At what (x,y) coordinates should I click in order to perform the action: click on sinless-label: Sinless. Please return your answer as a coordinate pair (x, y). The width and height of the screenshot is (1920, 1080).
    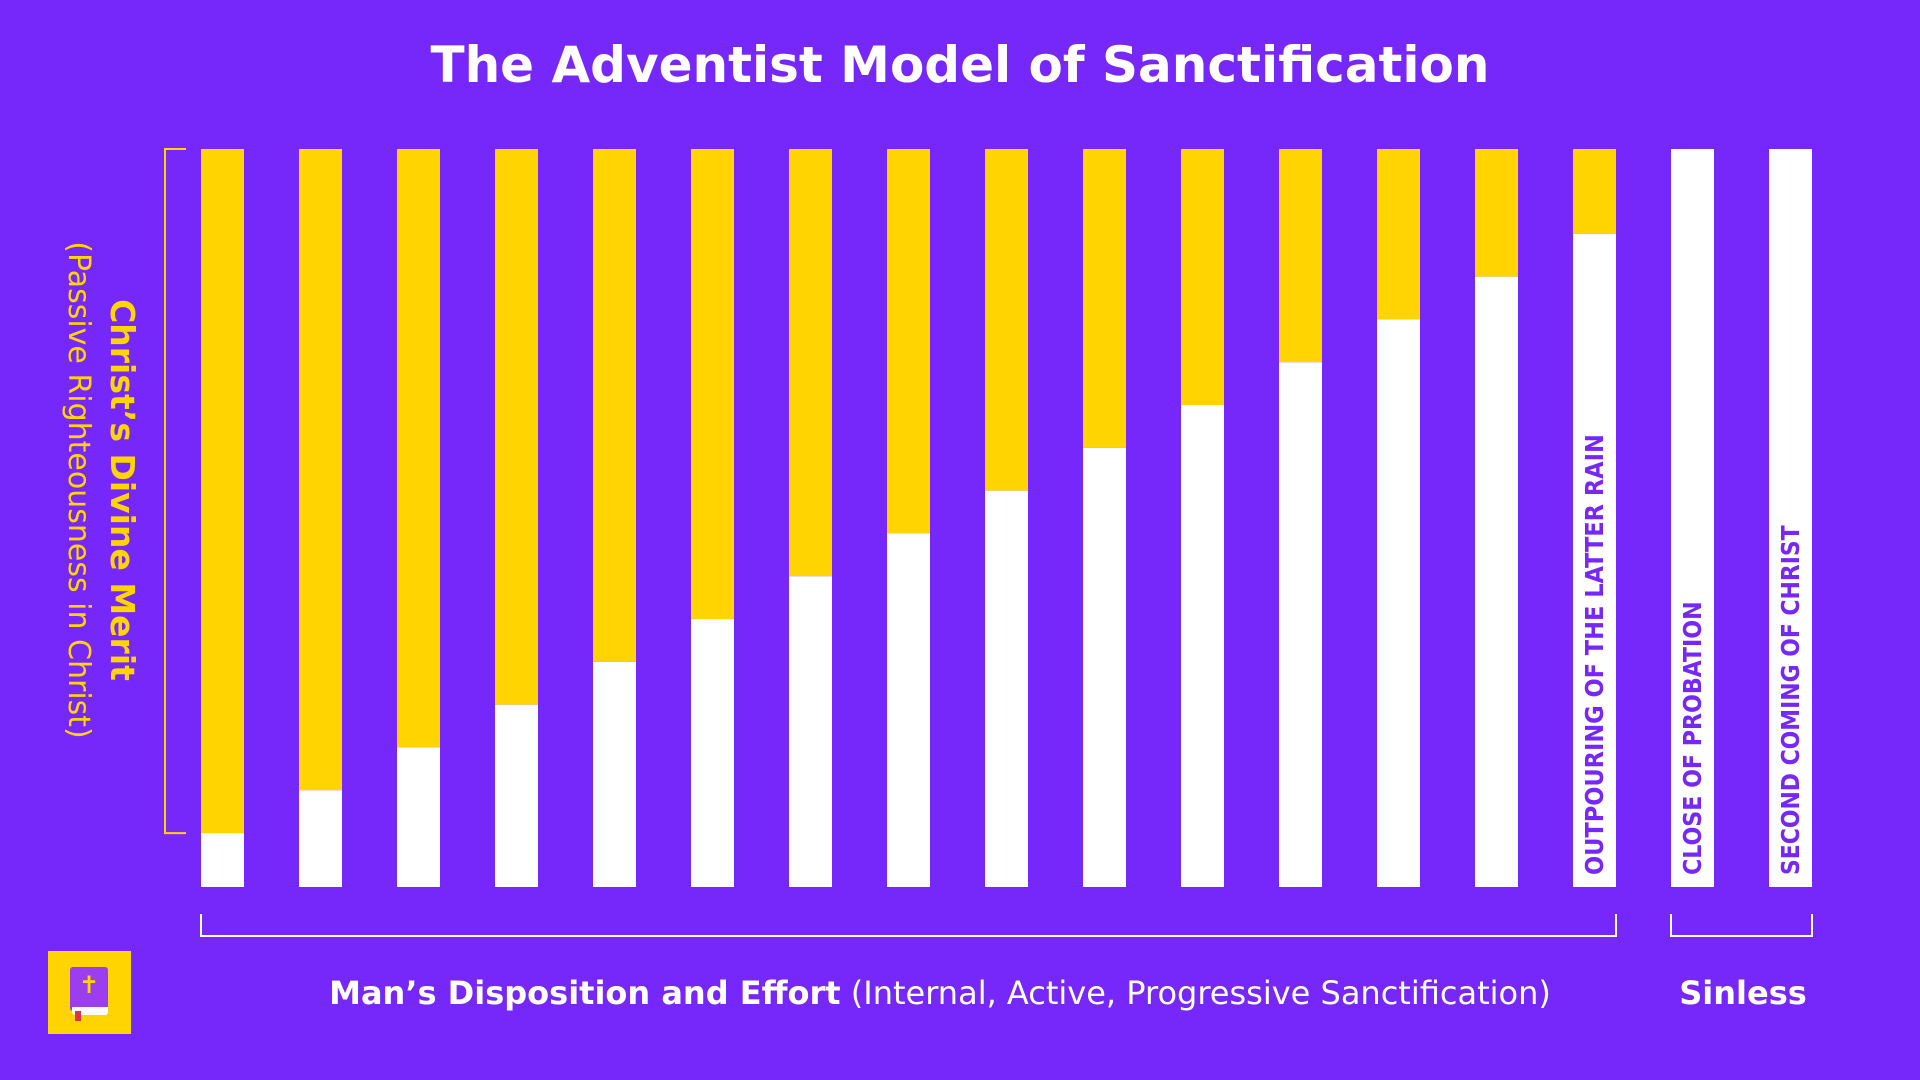
    Looking at the image, I should click on (1743, 993).